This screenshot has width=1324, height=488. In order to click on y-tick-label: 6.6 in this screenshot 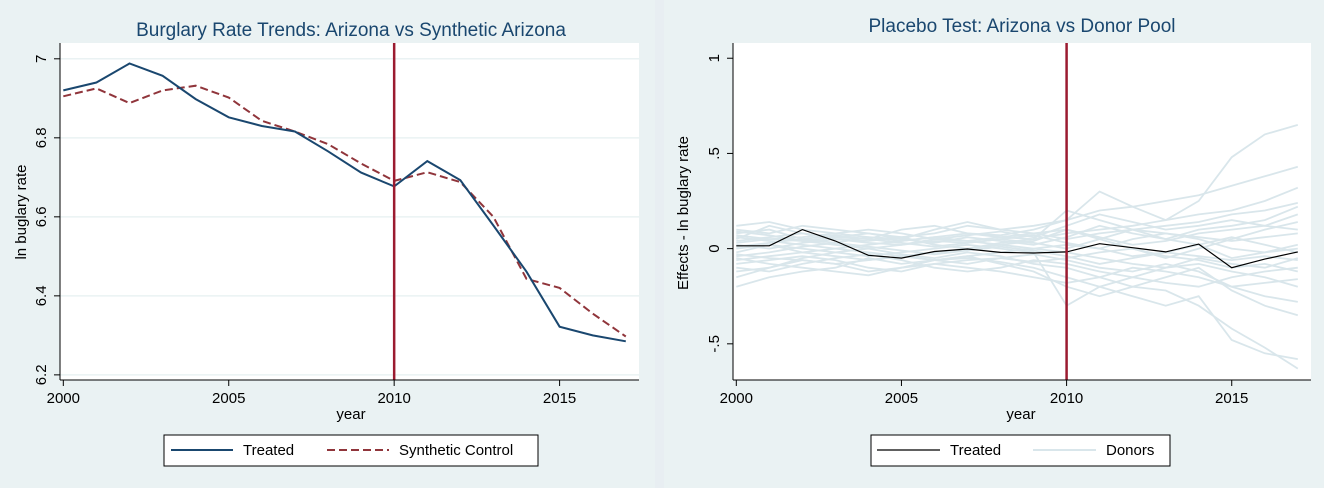, I will do `click(41, 216)`.